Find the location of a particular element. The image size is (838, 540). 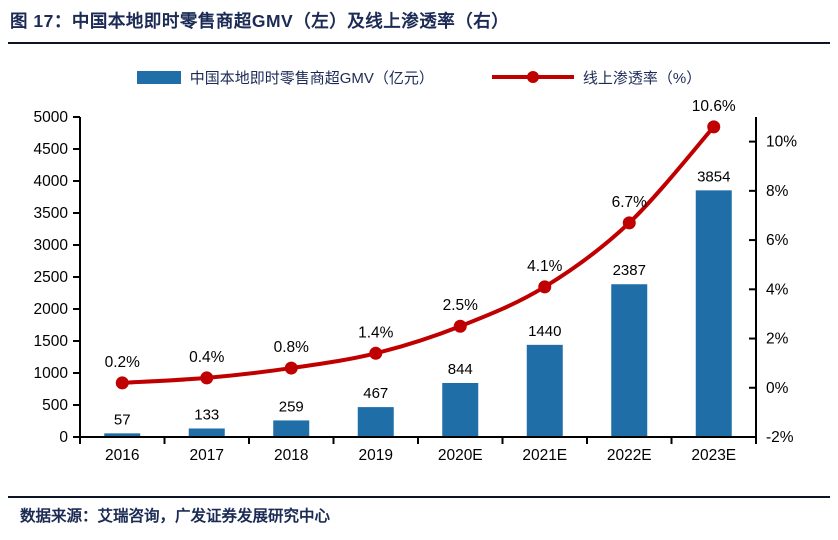

line-marker-2023E is located at coordinates (714, 127).